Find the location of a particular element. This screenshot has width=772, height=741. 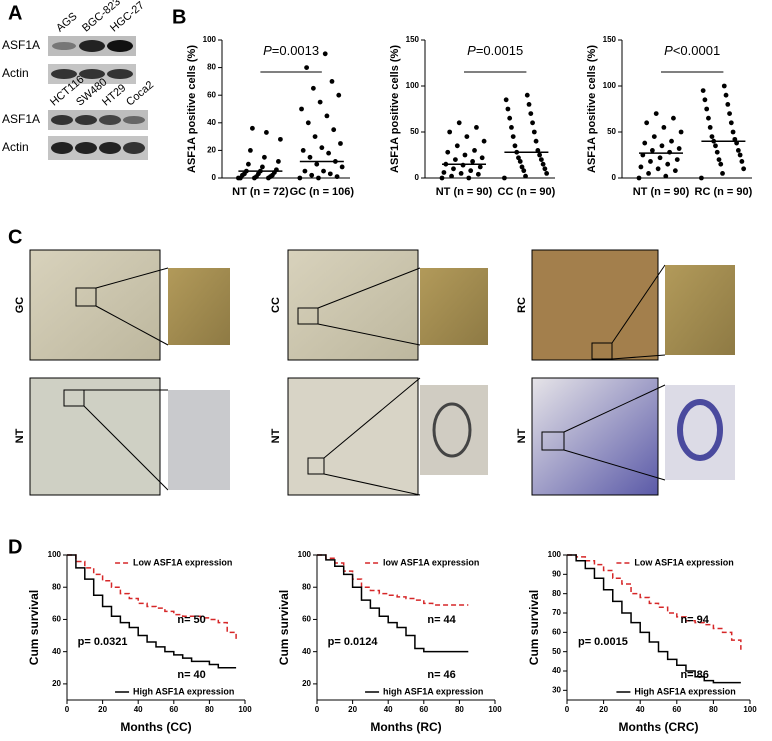

x-tick-label: 100 is located at coordinates (245, 709).